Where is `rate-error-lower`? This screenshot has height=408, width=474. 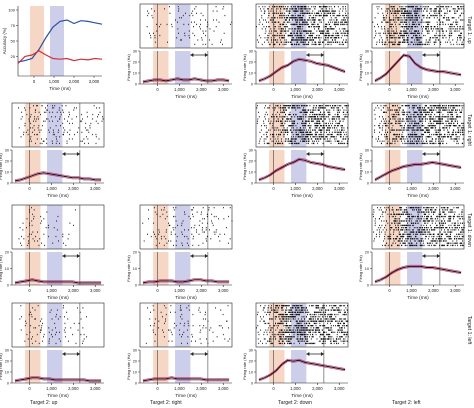
rate-error-lower is located at coordinates (186, 282).